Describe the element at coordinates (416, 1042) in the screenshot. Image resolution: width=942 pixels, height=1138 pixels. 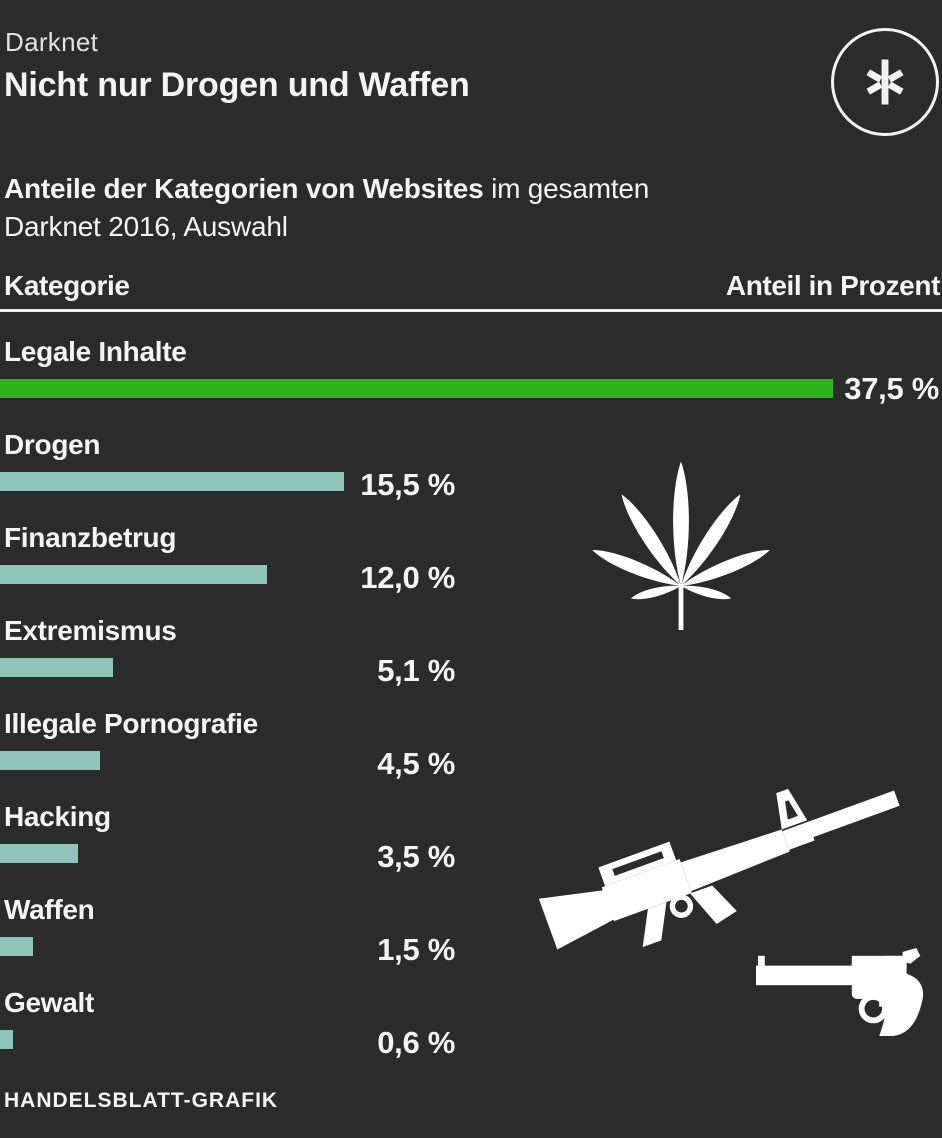
I see `value-label: 0,6 %` at that location.